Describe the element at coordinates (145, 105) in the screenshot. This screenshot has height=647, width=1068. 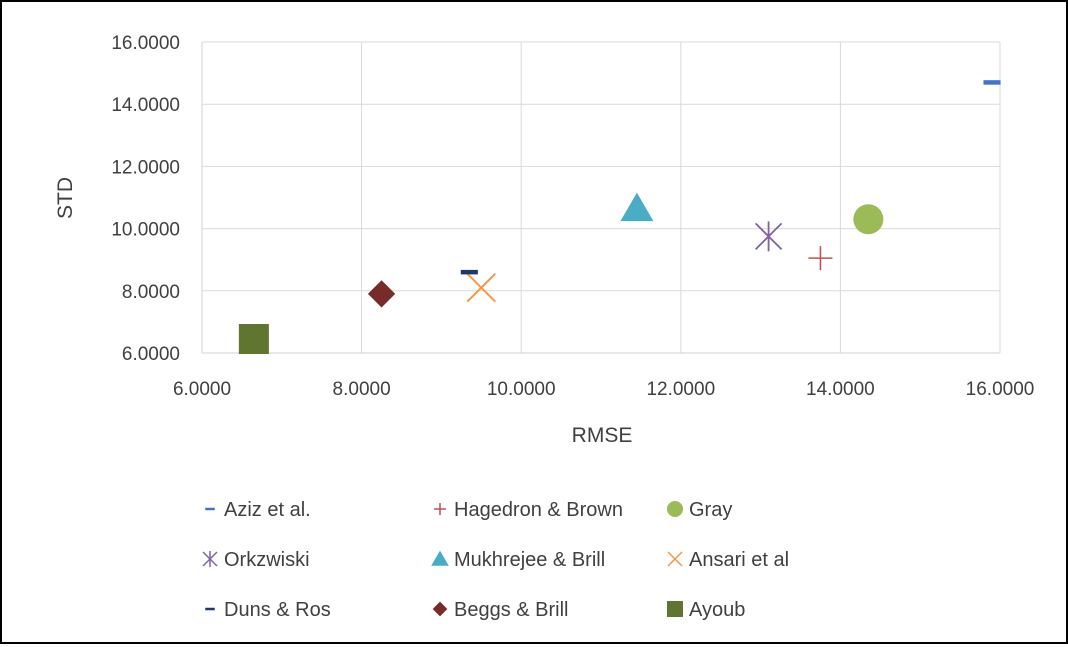
I see `y-tick-label: 14.0000` at that location.